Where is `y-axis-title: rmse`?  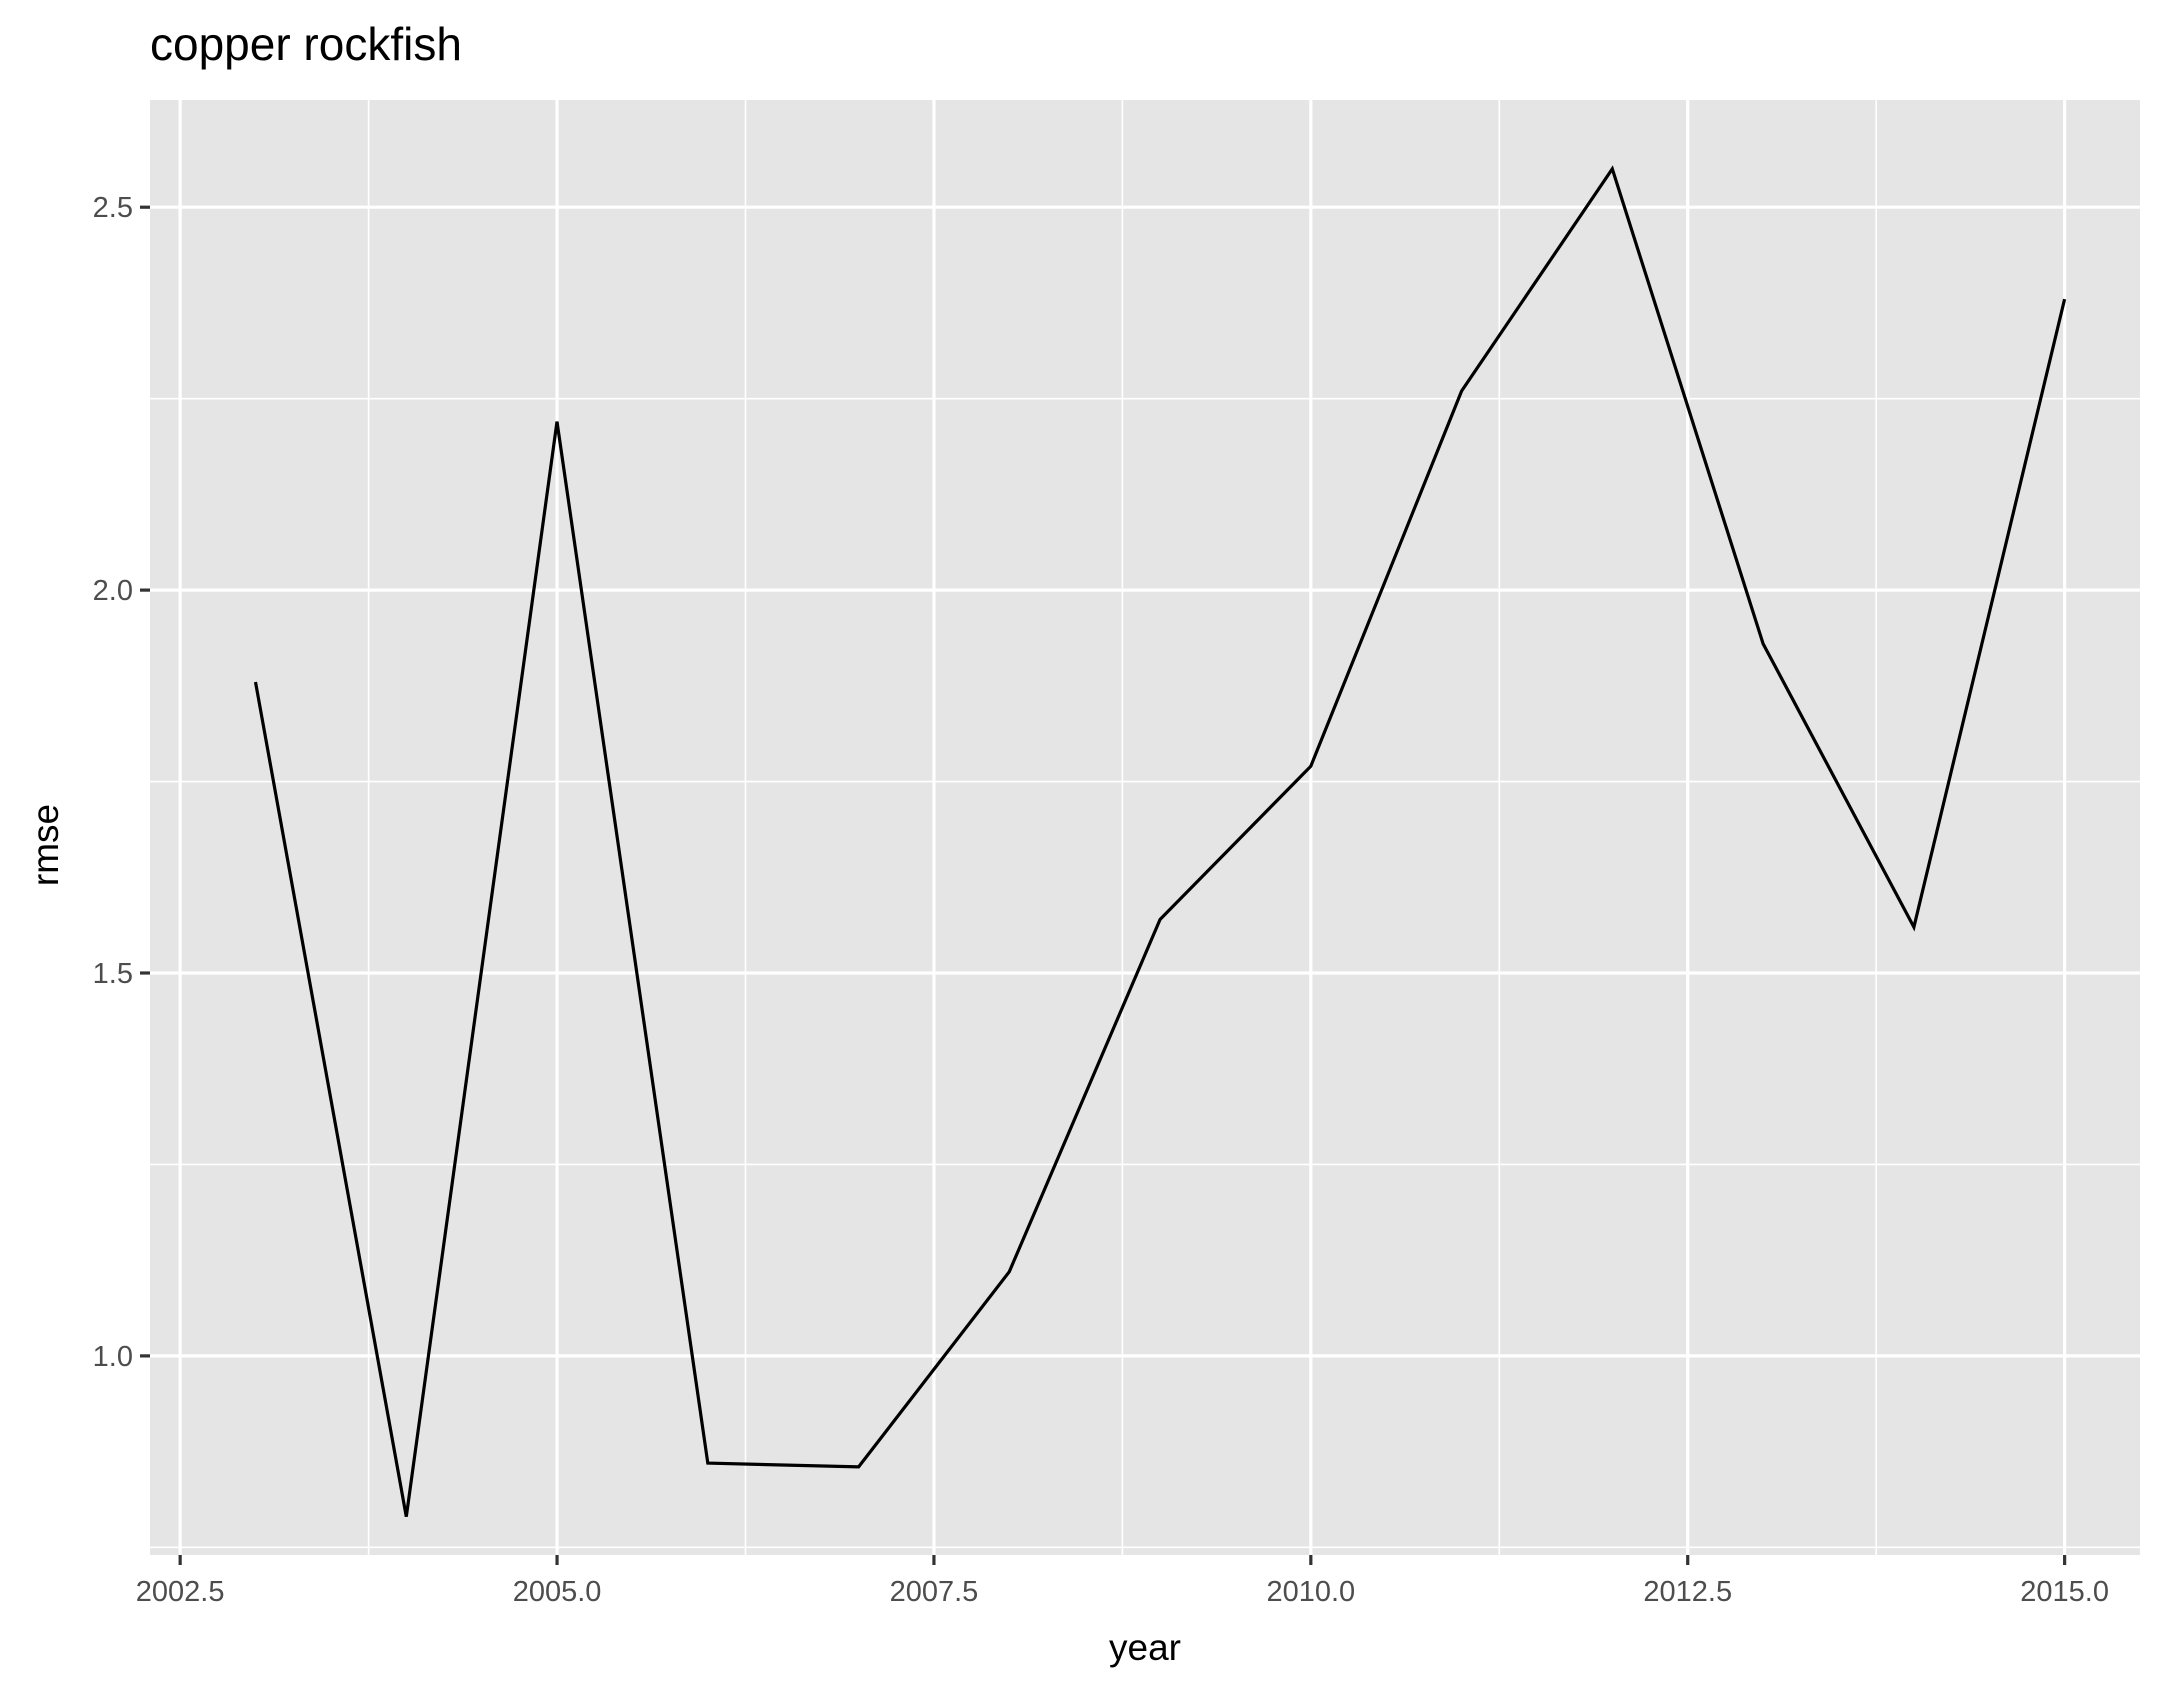 y-axis-title: rmse is located at coordinates (45, 845).